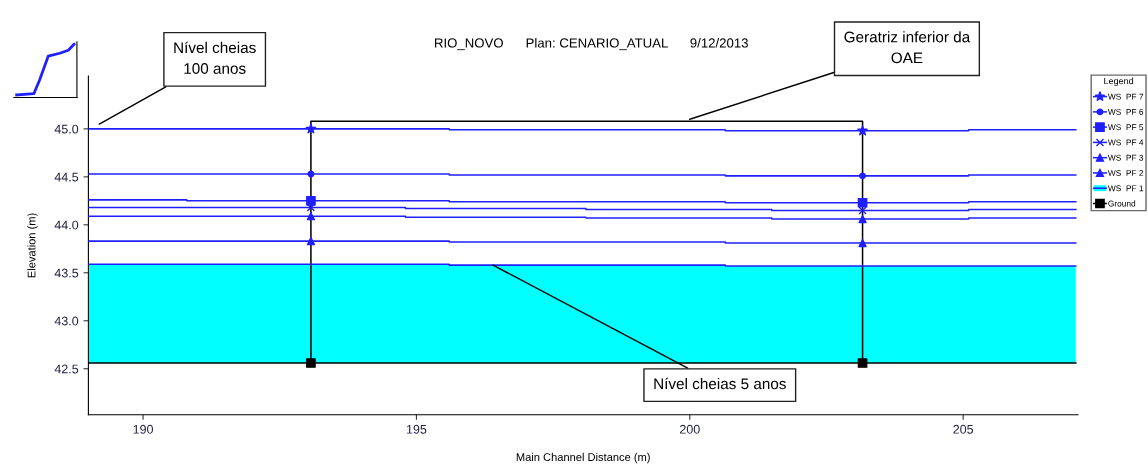 This screenshot has height=464, width=1148. I want to click on annotation: Nível cheias 100 anos, so click(215, 57).